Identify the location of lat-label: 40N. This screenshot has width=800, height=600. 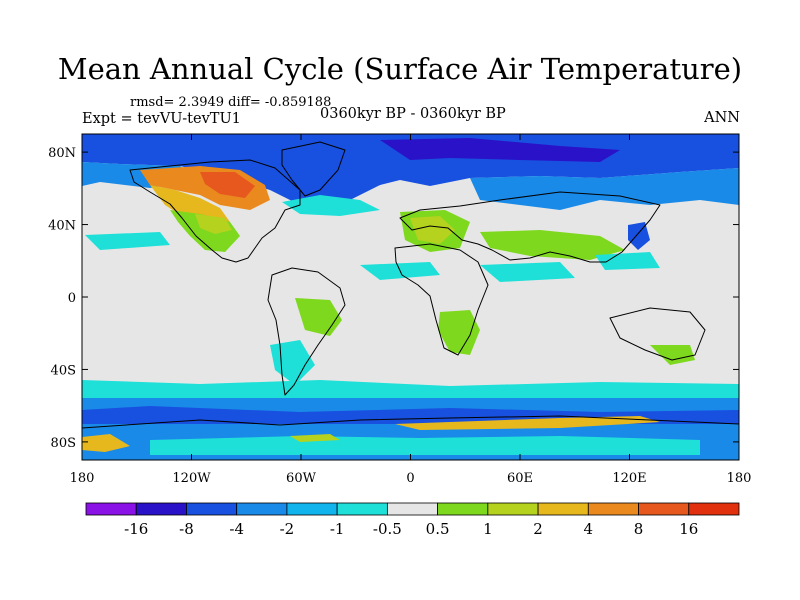
(62, 226).